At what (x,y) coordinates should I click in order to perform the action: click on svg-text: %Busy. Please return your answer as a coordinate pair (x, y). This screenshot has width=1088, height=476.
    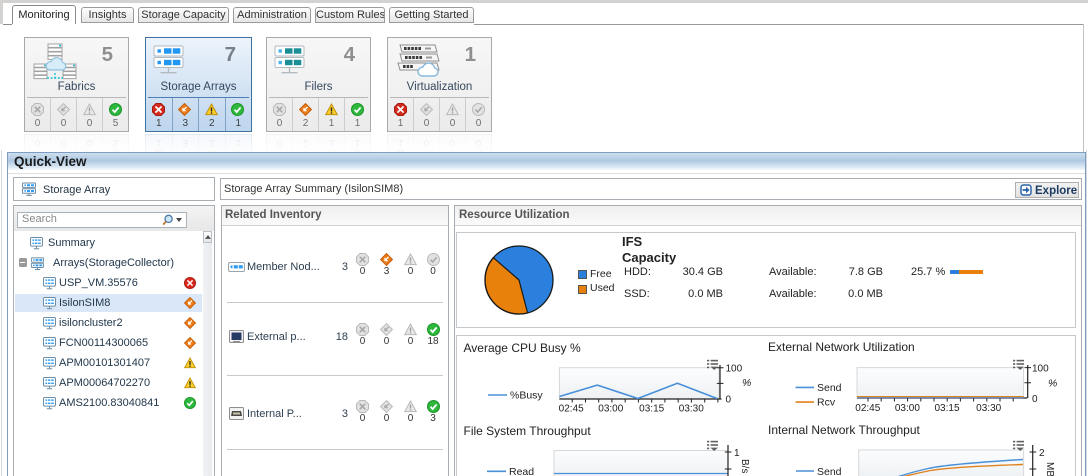
    Looking at the image, I should click on (526, 396).